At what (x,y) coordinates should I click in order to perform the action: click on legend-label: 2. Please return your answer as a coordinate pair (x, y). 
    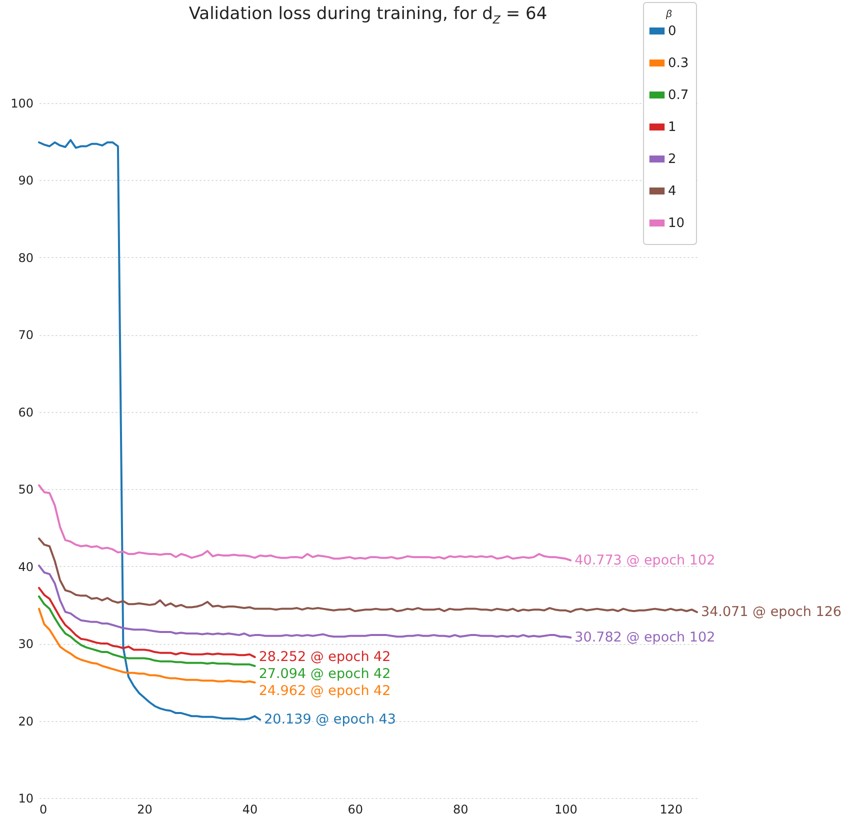
    Looking at the image, I should click on (672, 159).